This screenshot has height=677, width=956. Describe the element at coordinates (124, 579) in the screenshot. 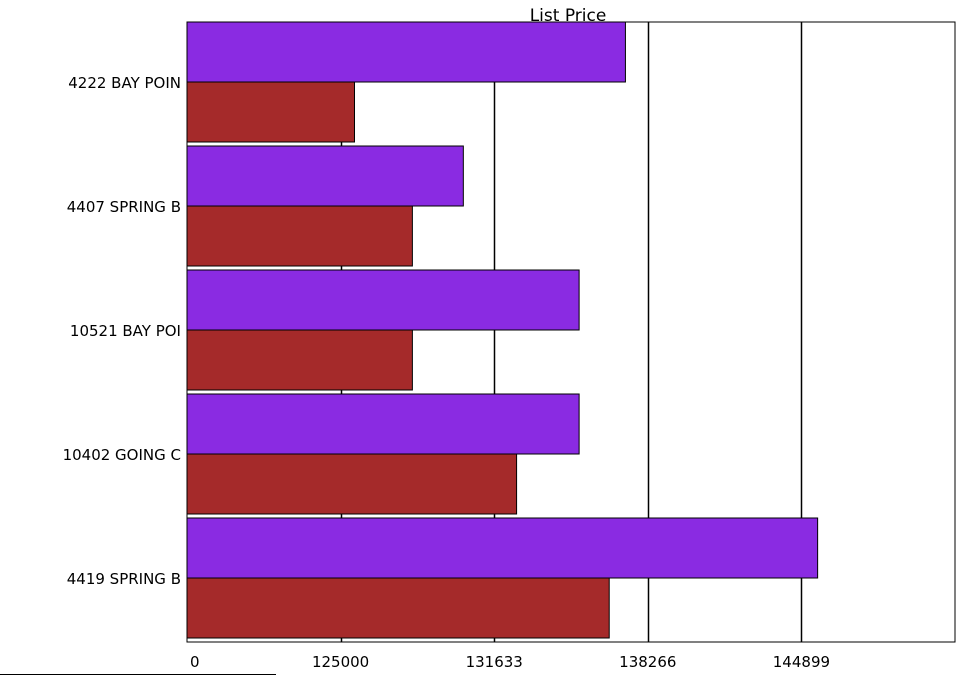

I see `category-label: 4419 SPRING B` at that location.